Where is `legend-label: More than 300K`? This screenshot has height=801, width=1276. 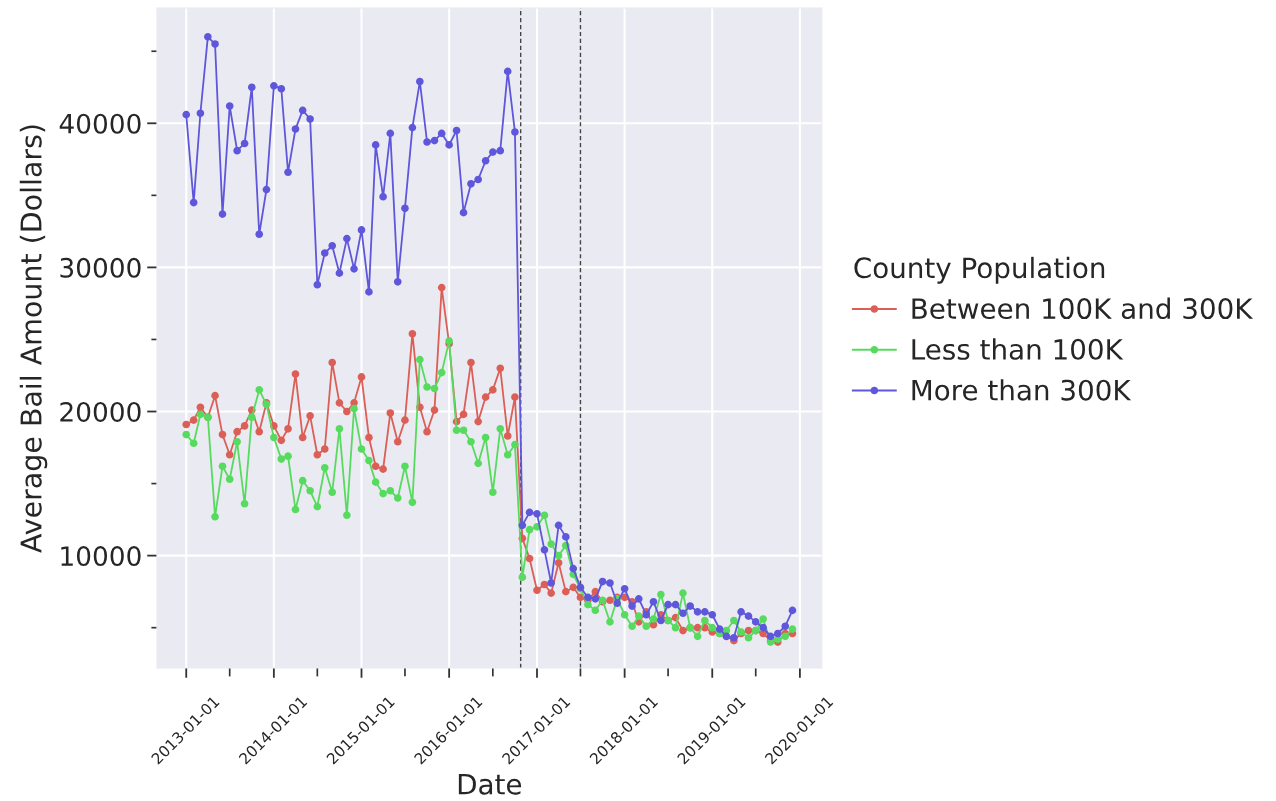 legend-label: More than 300K is located at coordinates (1022, 390).